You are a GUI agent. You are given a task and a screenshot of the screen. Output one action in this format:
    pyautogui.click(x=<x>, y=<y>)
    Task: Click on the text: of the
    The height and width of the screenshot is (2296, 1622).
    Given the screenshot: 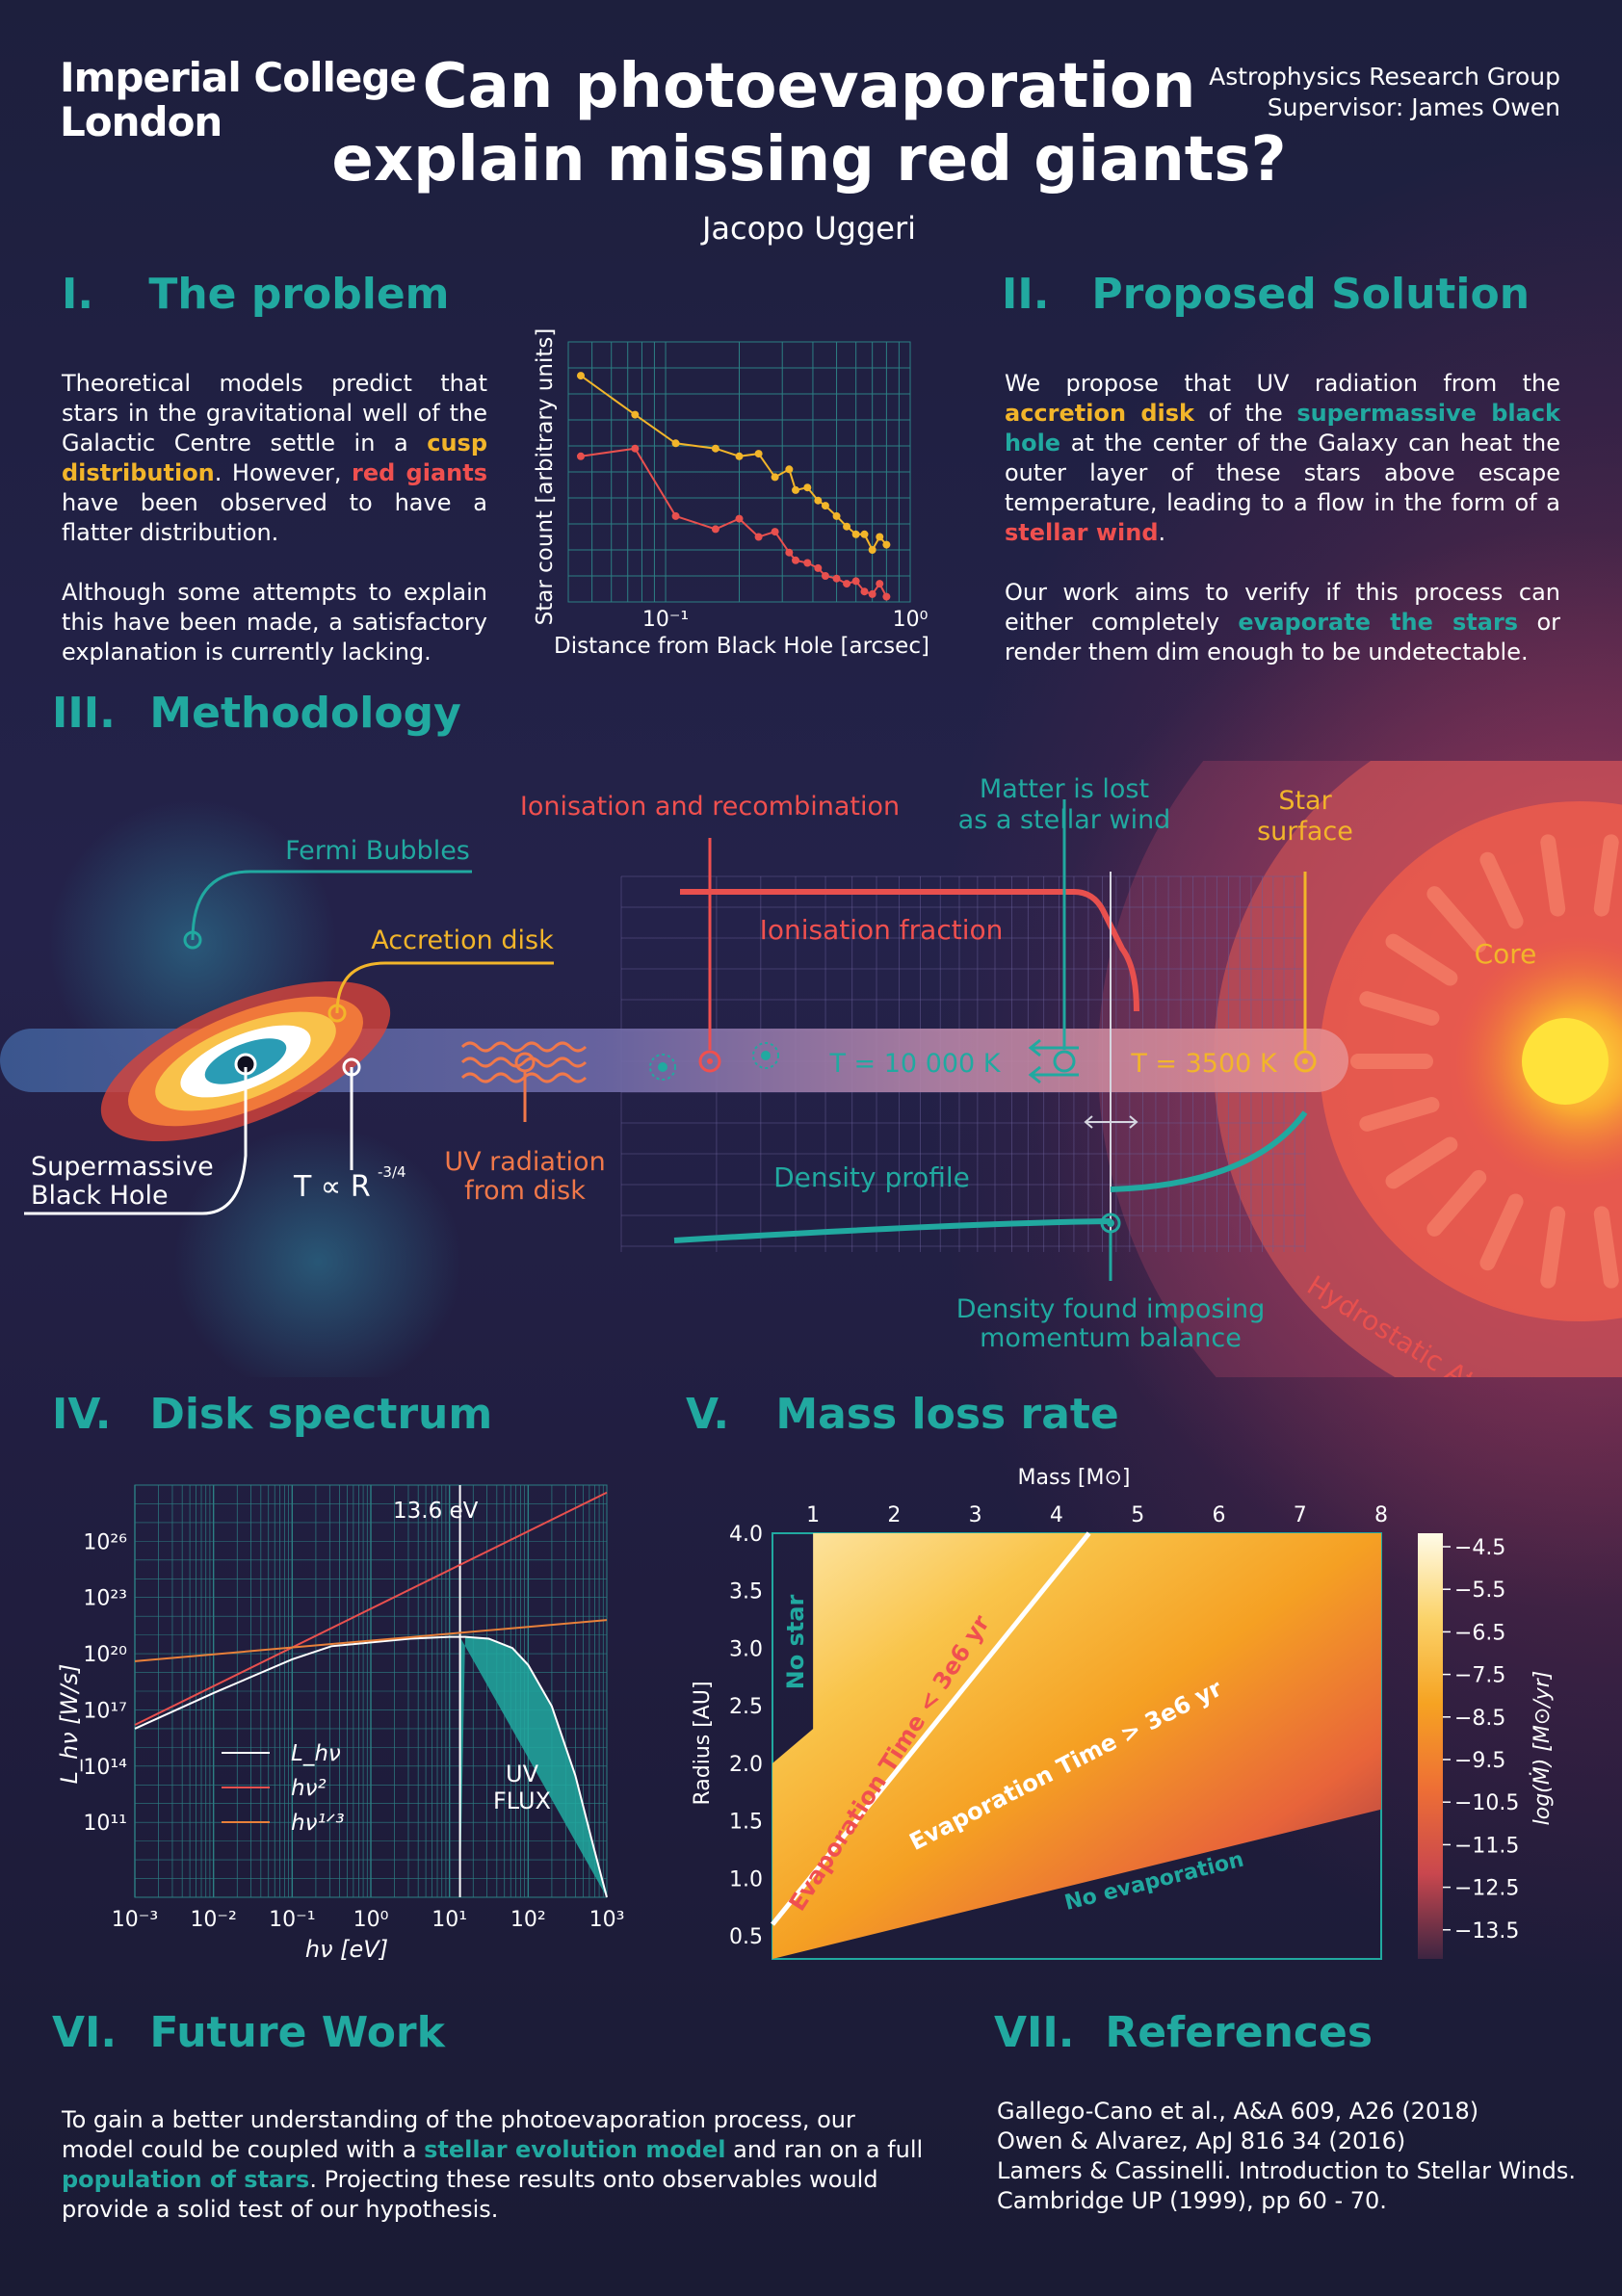 What is the action you would take?
    pyautogui.click(x=1245, y=413)
    